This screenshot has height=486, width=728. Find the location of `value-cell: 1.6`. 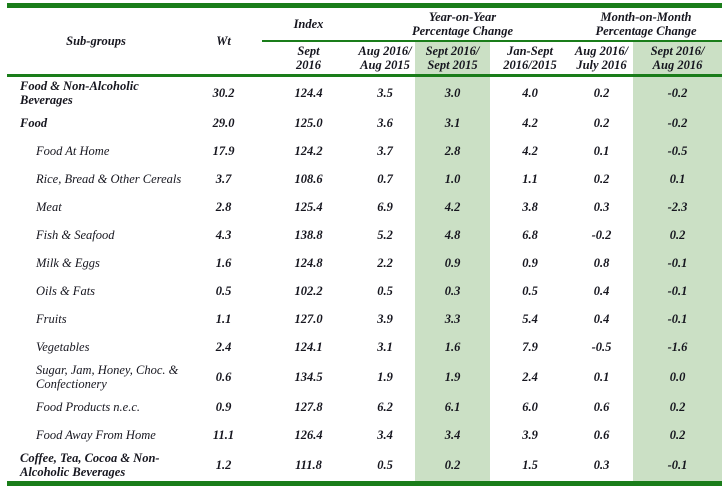

value-cell: 1.6 is located at coordinates (452, 347).